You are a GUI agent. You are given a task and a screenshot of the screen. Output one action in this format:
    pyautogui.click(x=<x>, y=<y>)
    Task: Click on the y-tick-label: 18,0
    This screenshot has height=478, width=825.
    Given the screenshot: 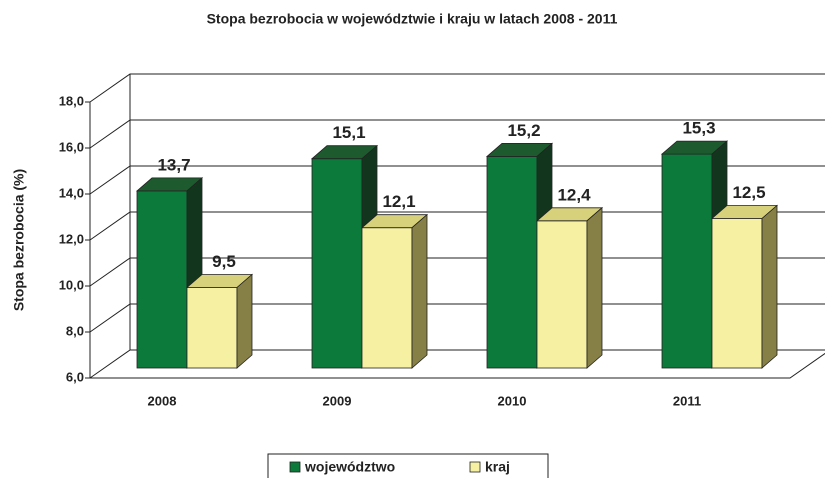 What is the action you would take?
    pyautogui.click(x=71, y=100)
    